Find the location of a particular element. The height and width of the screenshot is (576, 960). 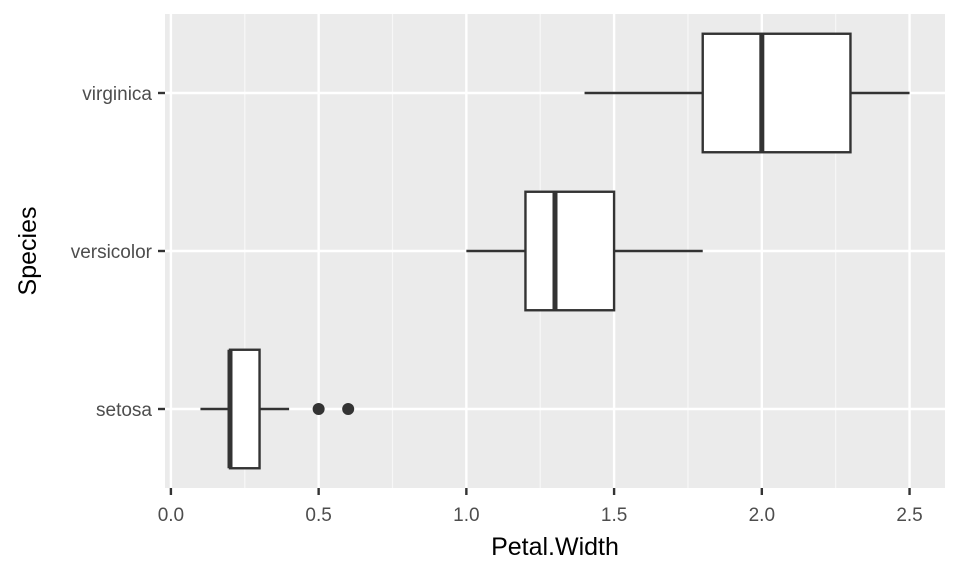

x-axis-title: Petal.Width is located at coordinates (555, 547).